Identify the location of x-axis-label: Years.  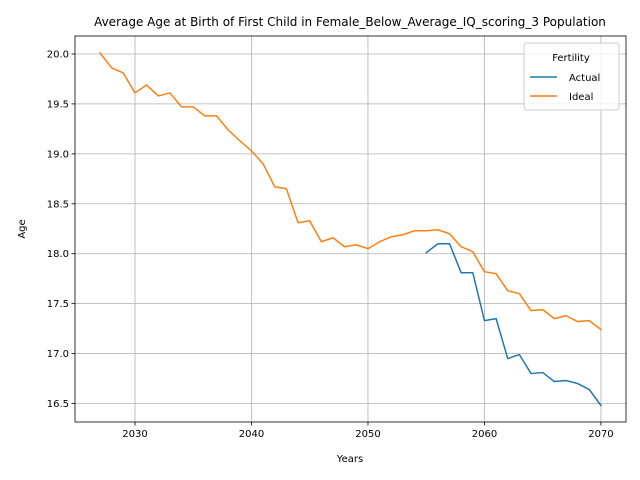
(349, 459).